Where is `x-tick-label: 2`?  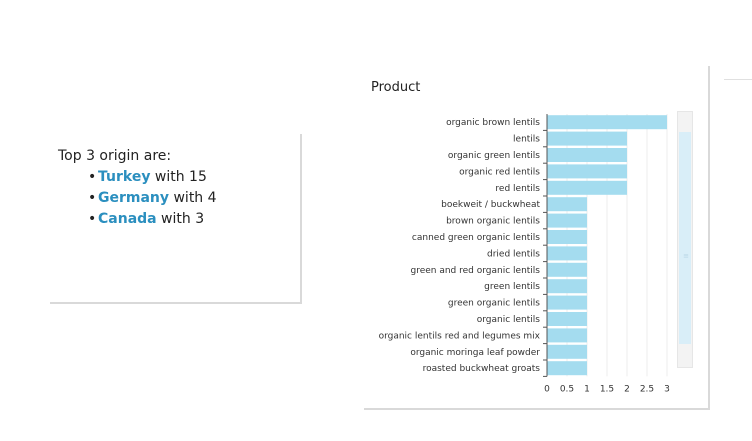
x-tick-label: 2 is located at coordinates (627, 389).